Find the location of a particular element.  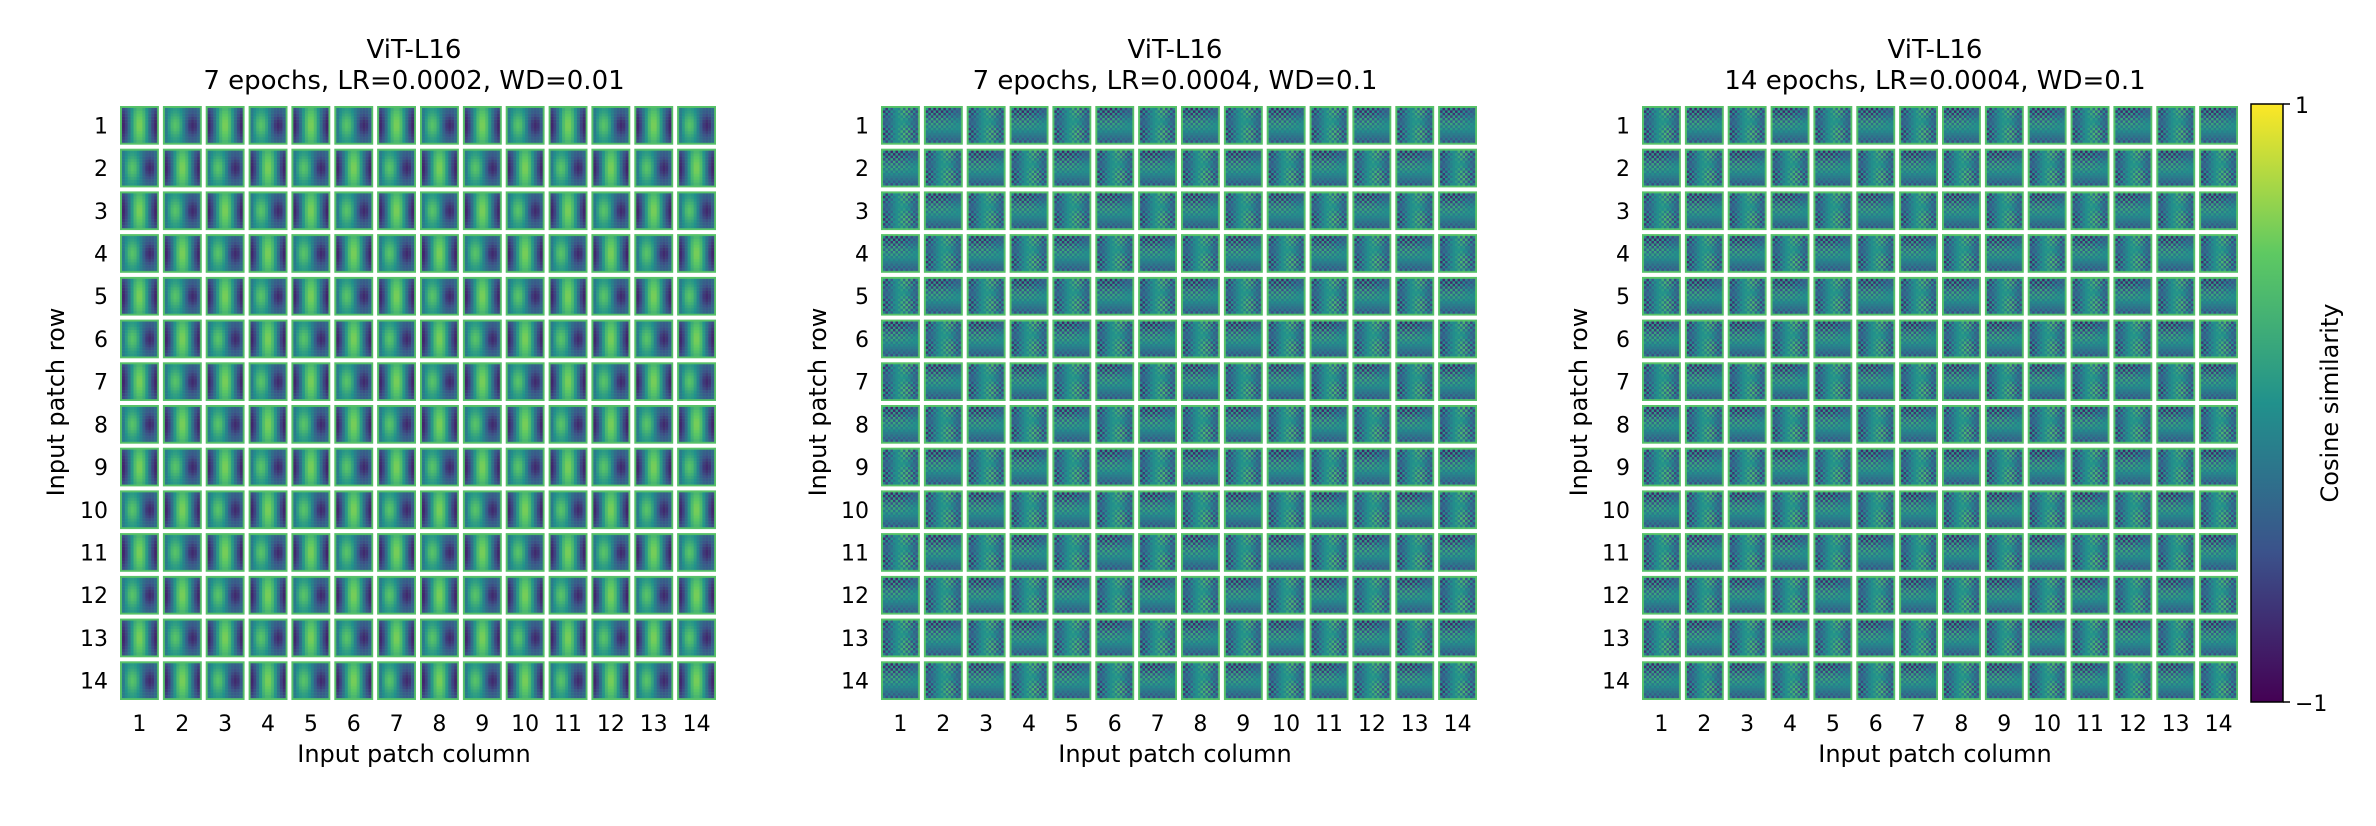

colorbar-max-label: 1 is located at coordinates (2302, 106).